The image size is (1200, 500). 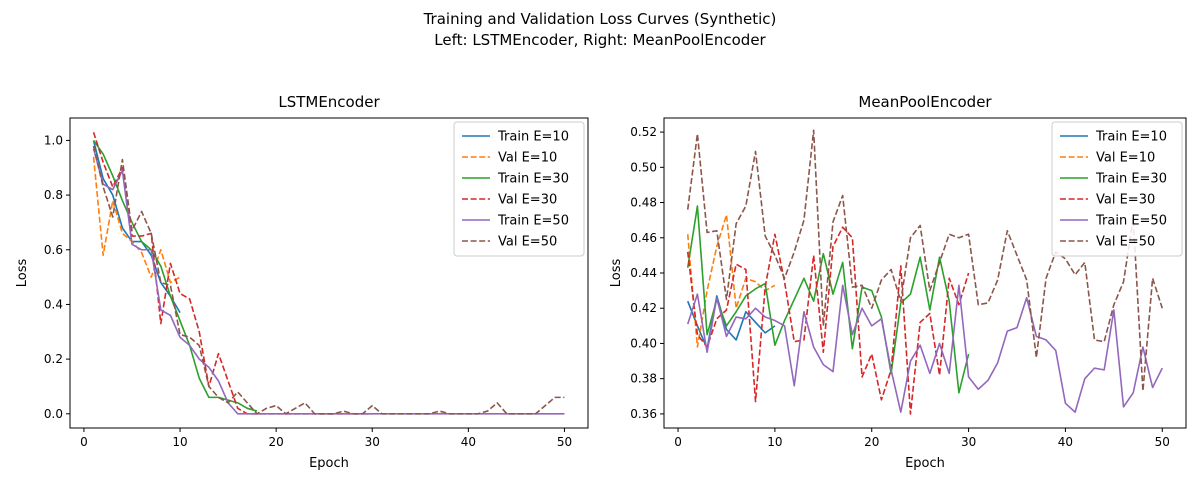 I want to click on lstm-y-tick-label: 1.0, so click(x=53, y=140).